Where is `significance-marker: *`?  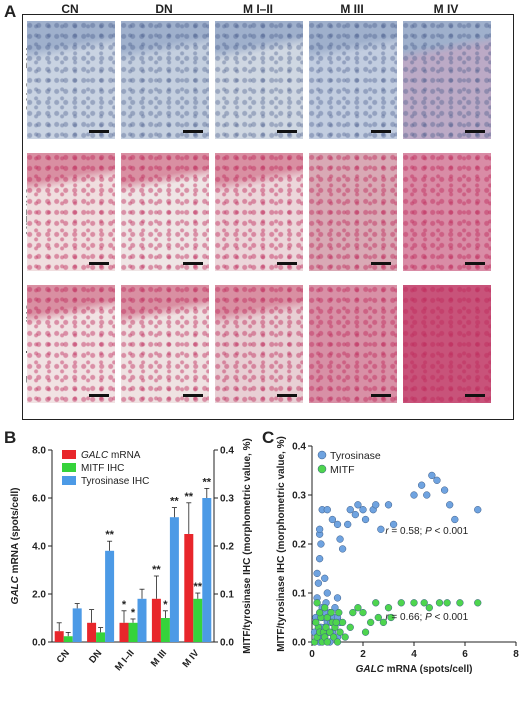 significance-marker: * is located at coordinates (124, 605).